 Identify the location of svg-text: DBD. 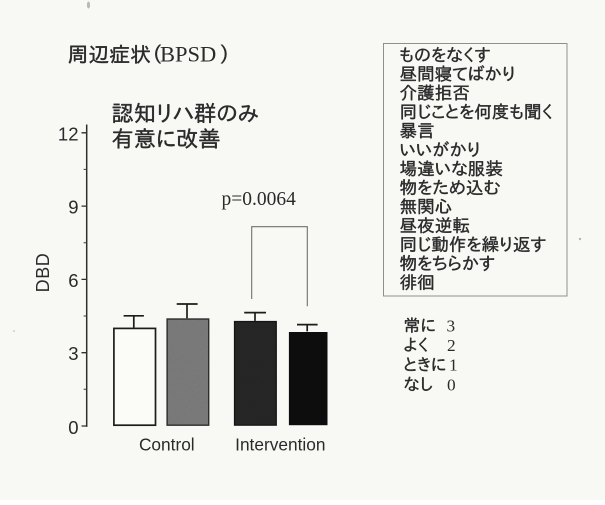
(43, 273).